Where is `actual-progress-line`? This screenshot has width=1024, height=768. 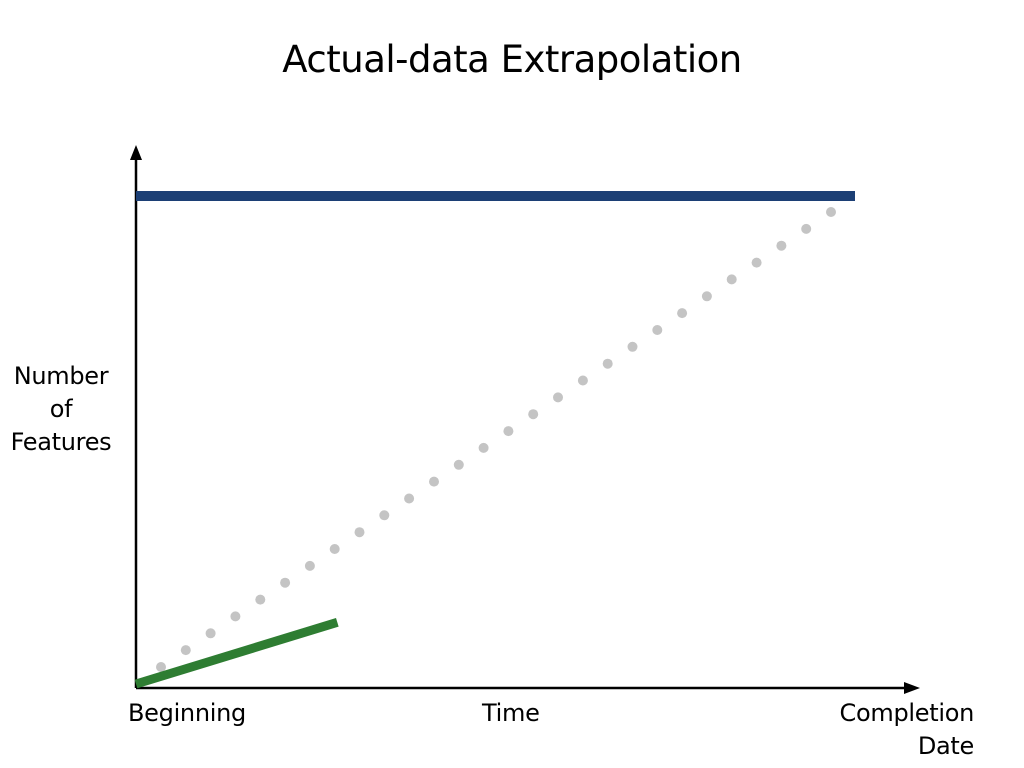 actual-progress-line is located at coordinates (236, 653).